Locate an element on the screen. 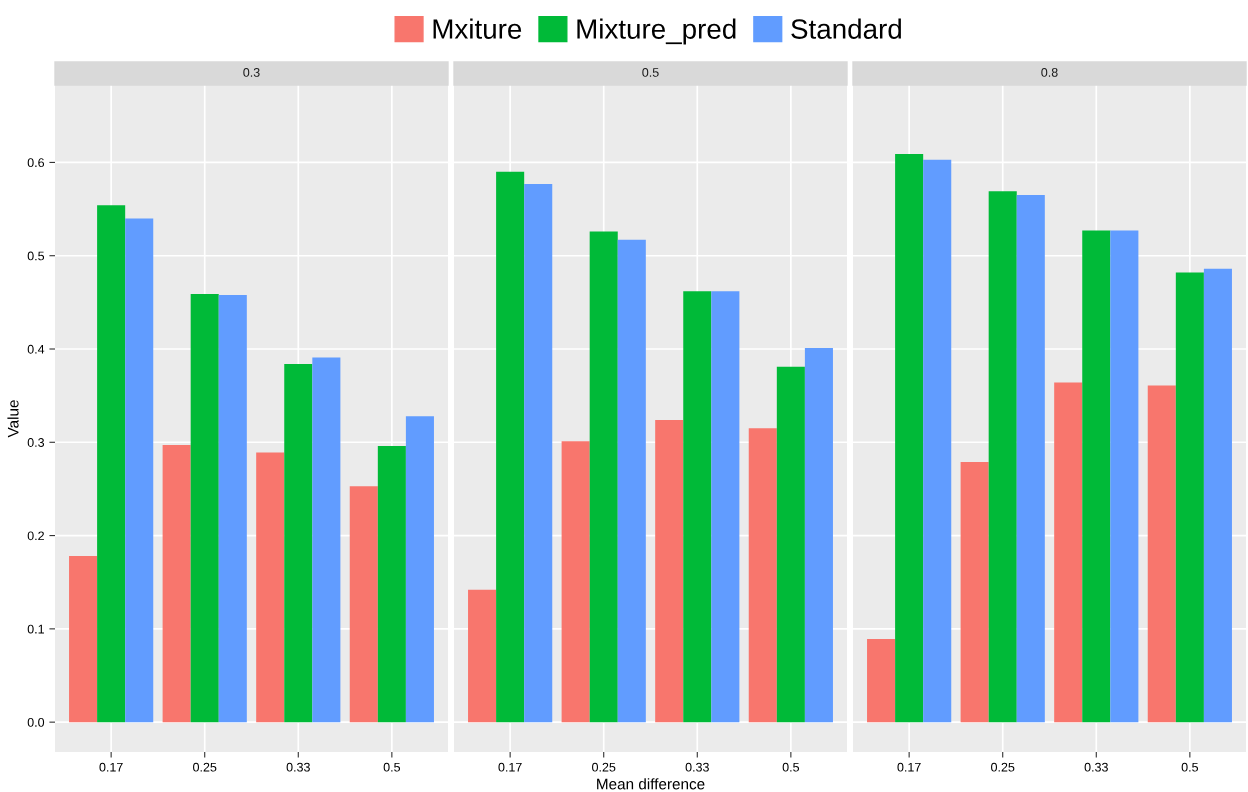 The width and height of the screenshot is (1248, 792). y-tick-label: 0.2 is located at coordinates (35, 536).